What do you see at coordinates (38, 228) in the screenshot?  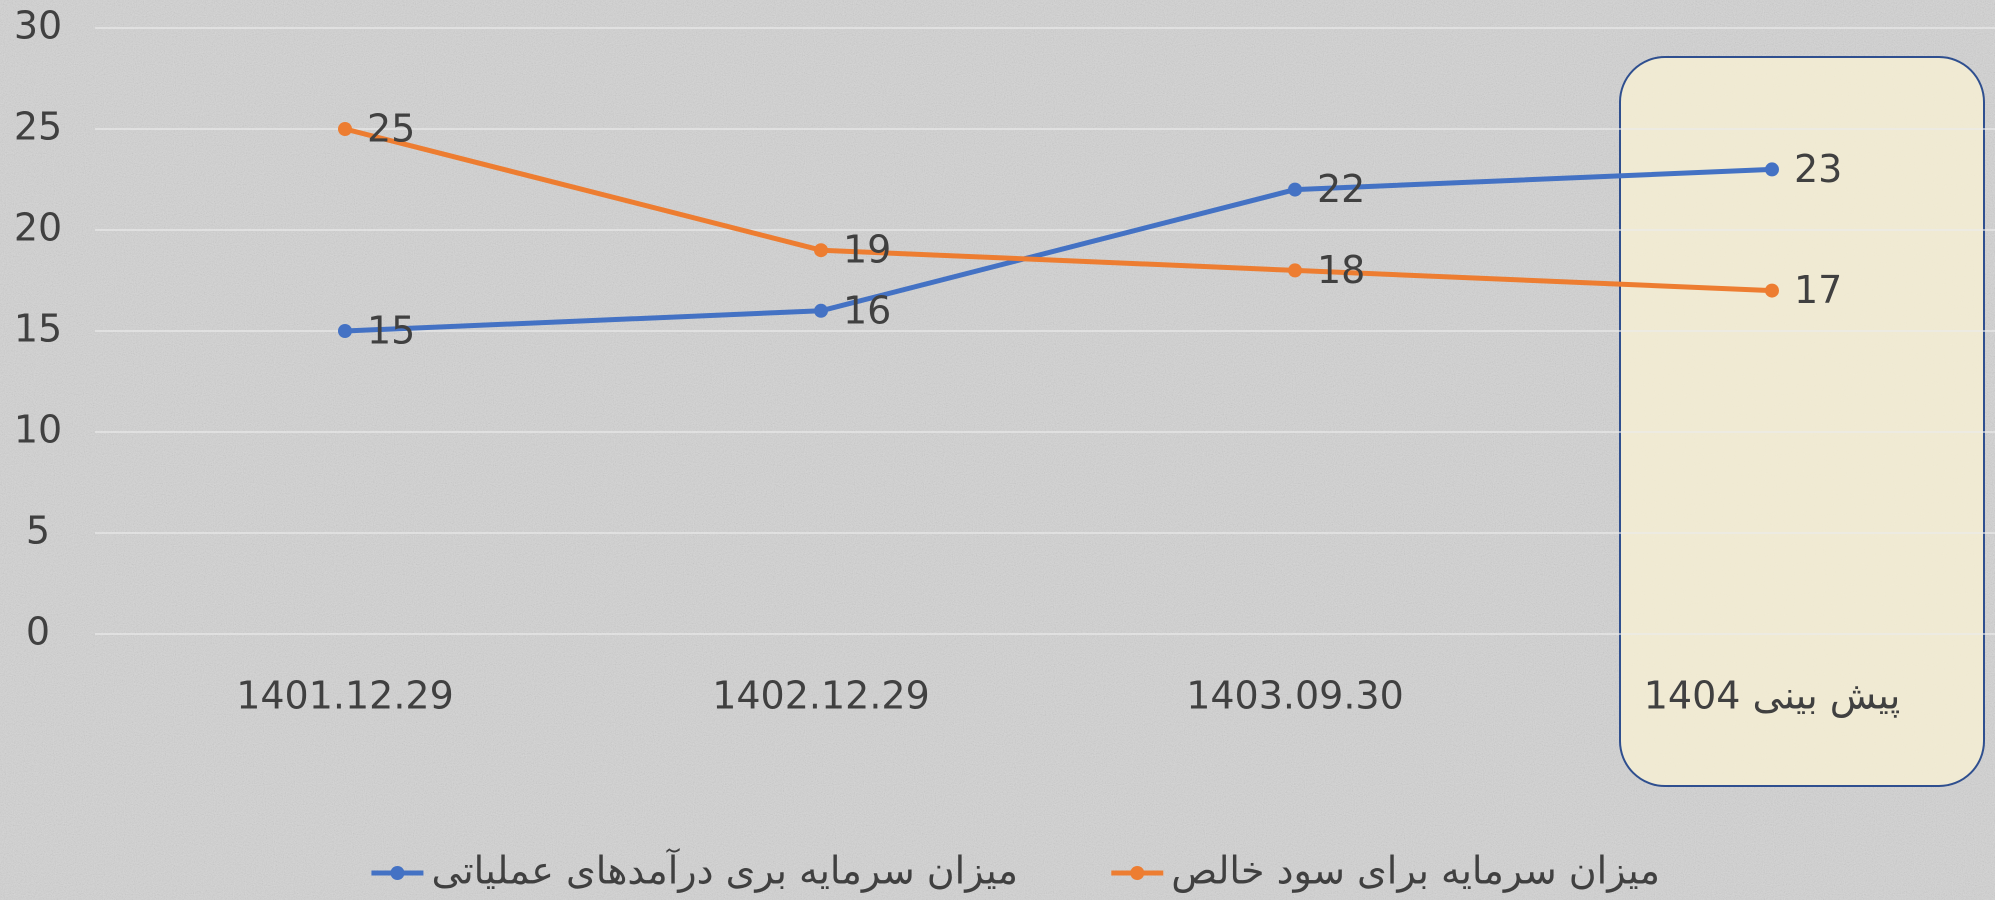 I see `y-tick-label: 20` at bounding box center [38, 228].